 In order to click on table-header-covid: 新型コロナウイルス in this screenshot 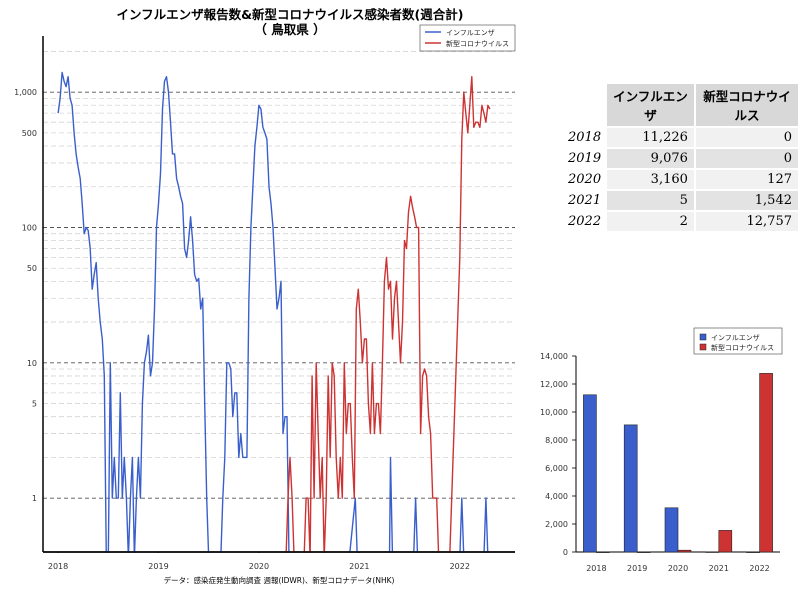, I will do `click(747, 105)`.